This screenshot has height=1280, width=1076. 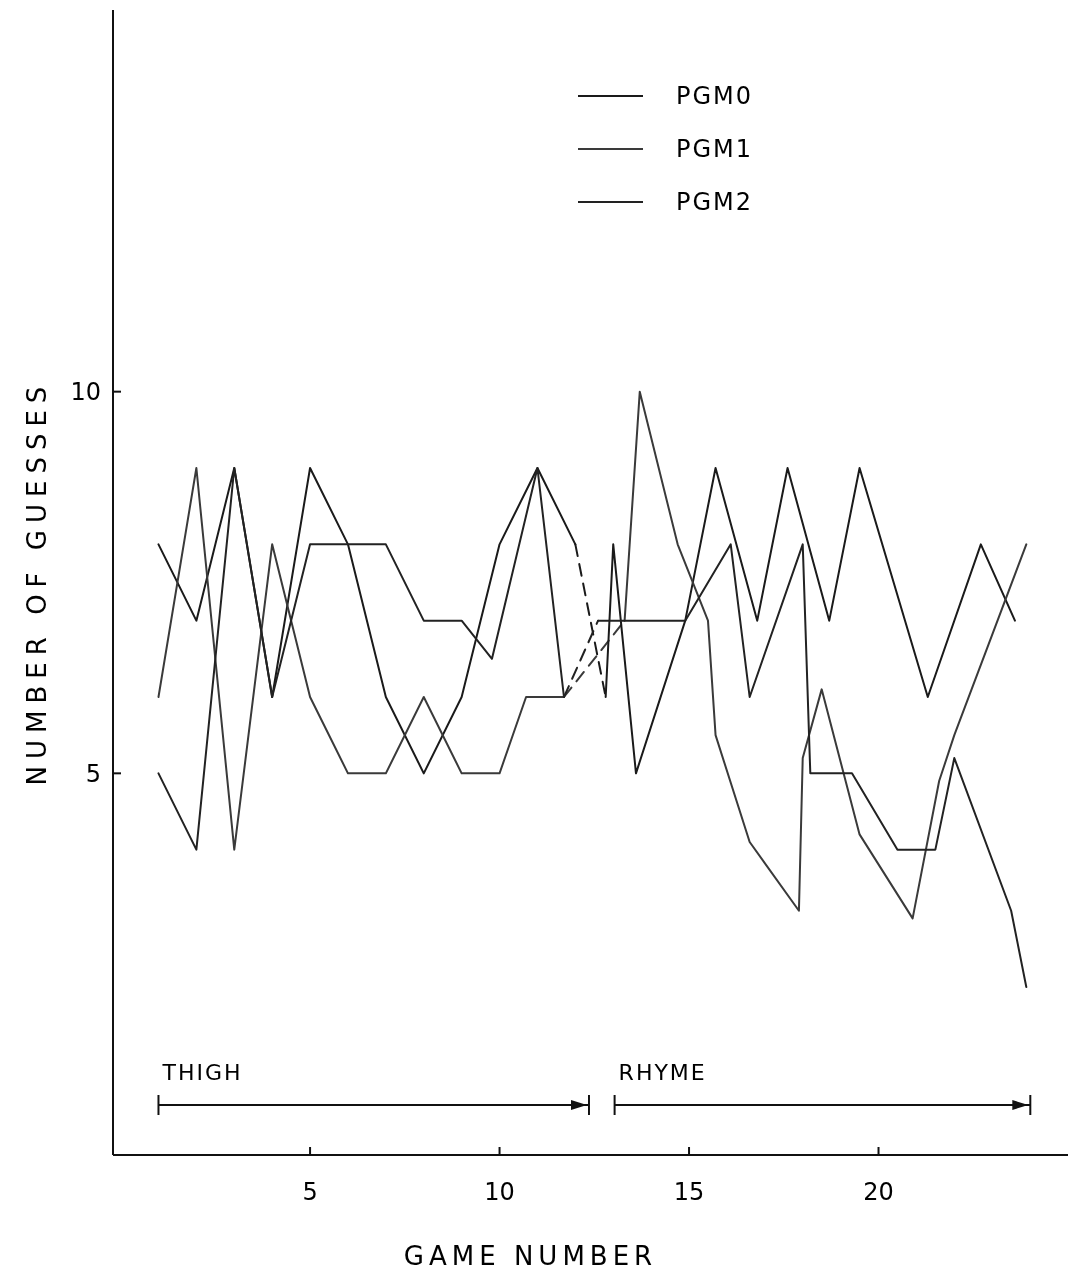 What do you see at coordinates (715, 96) in the screenshot?
I see `legend-label: PGM0` at bounding box center [715, 96].